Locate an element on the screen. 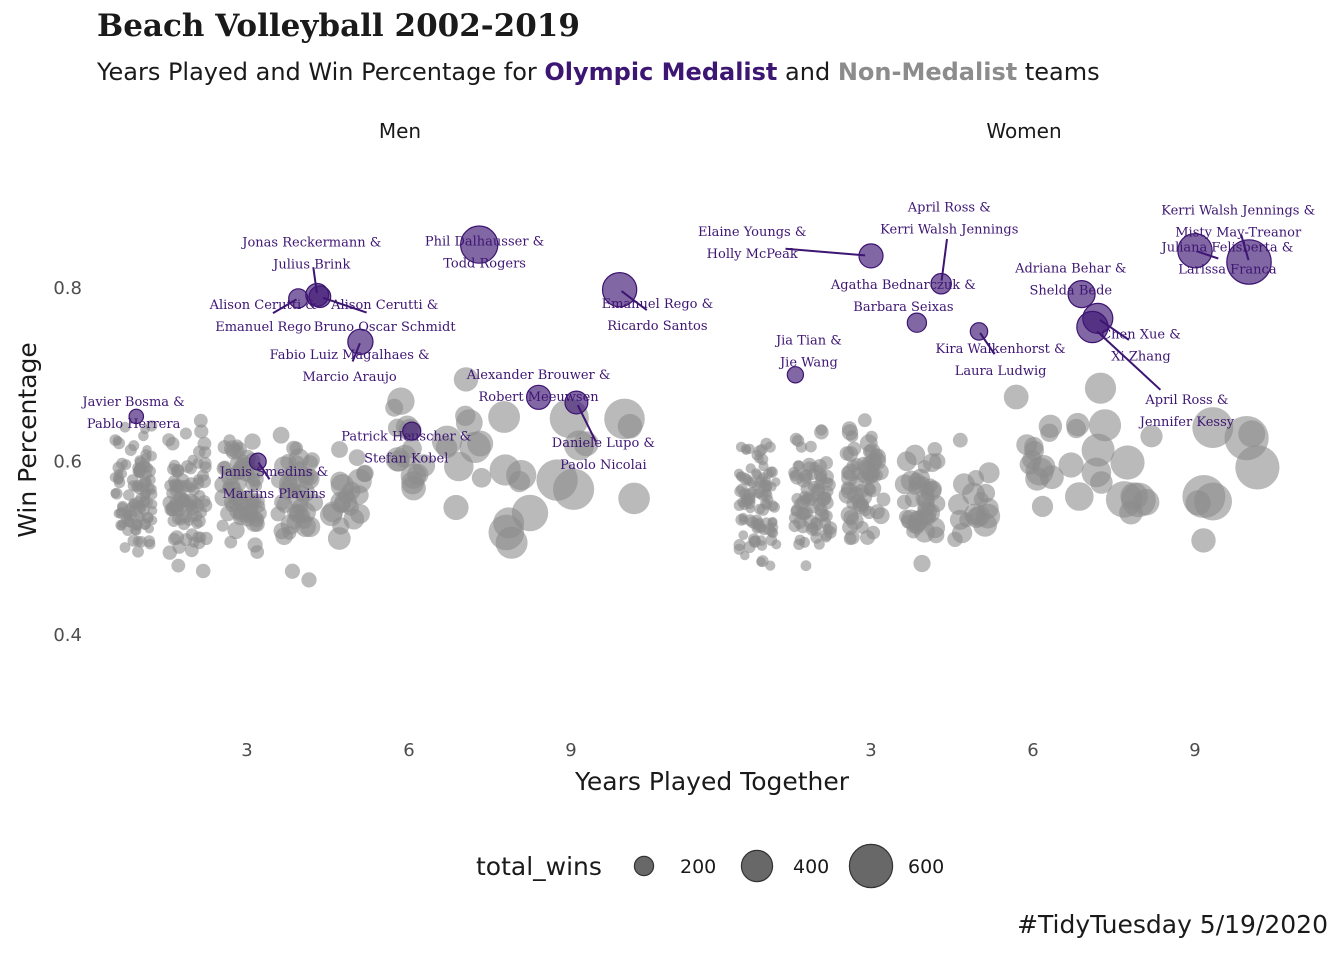 Image resolution: width=1344 pixels, height=960 pixels. medalist-label-line: Daniele Lupo & is located at coordinates (603, 443).